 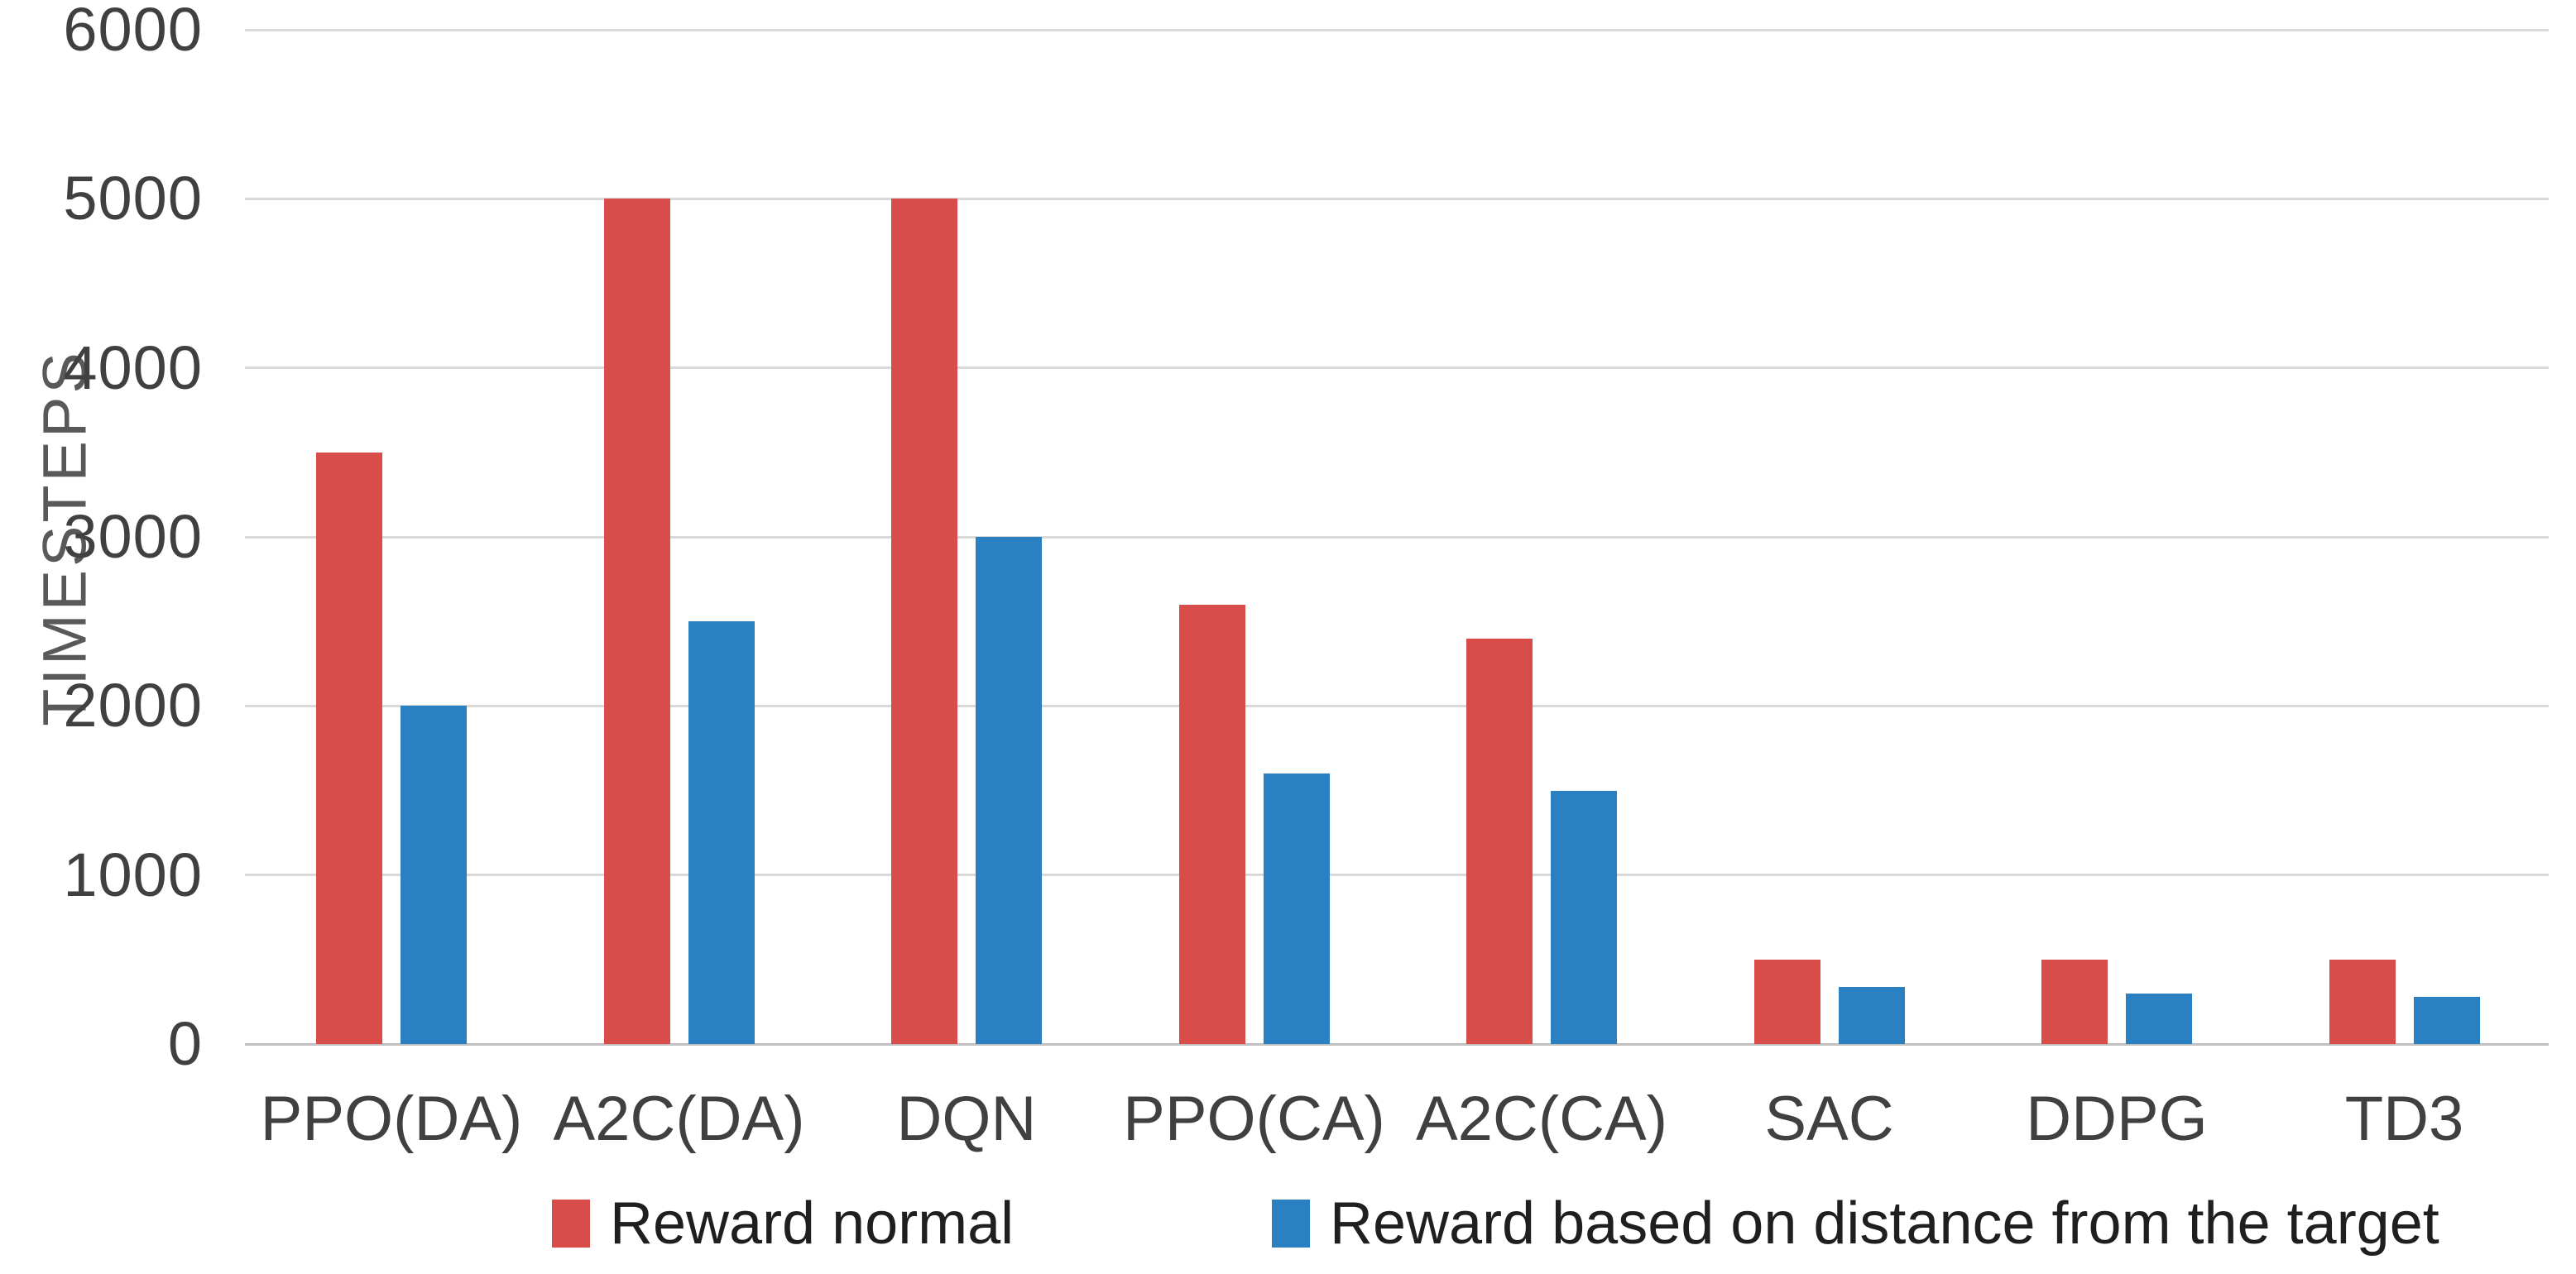 I want to click on category-label-ddpg: DDPG, so click(x=2117, y=1119).